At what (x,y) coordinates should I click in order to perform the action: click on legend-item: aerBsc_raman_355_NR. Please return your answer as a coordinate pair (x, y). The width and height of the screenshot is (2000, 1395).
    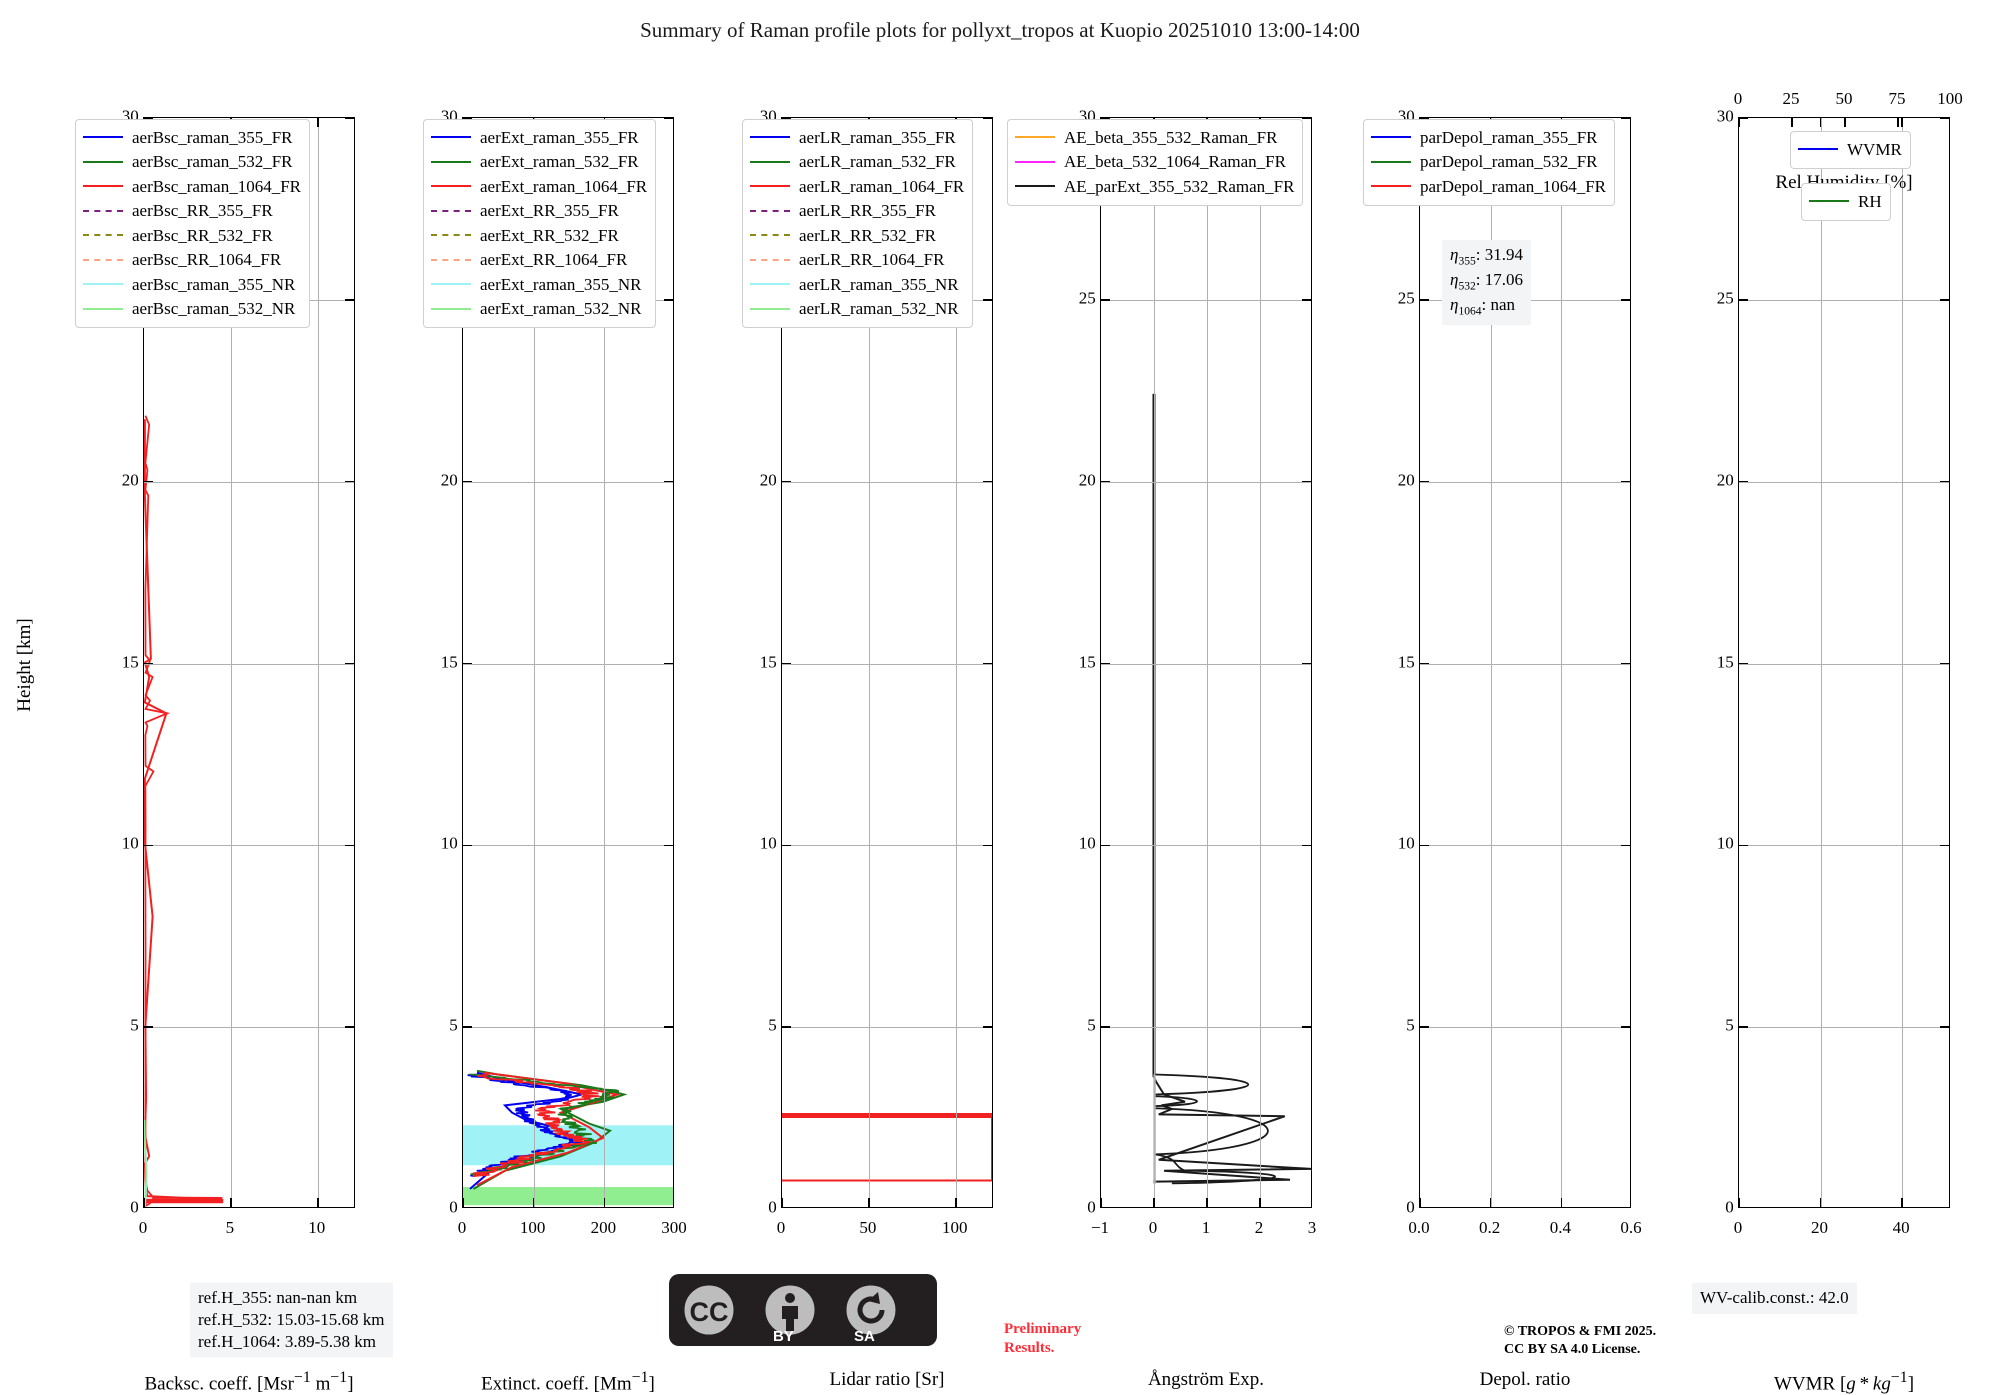
    Looking at the image, I should click on (192, 284).